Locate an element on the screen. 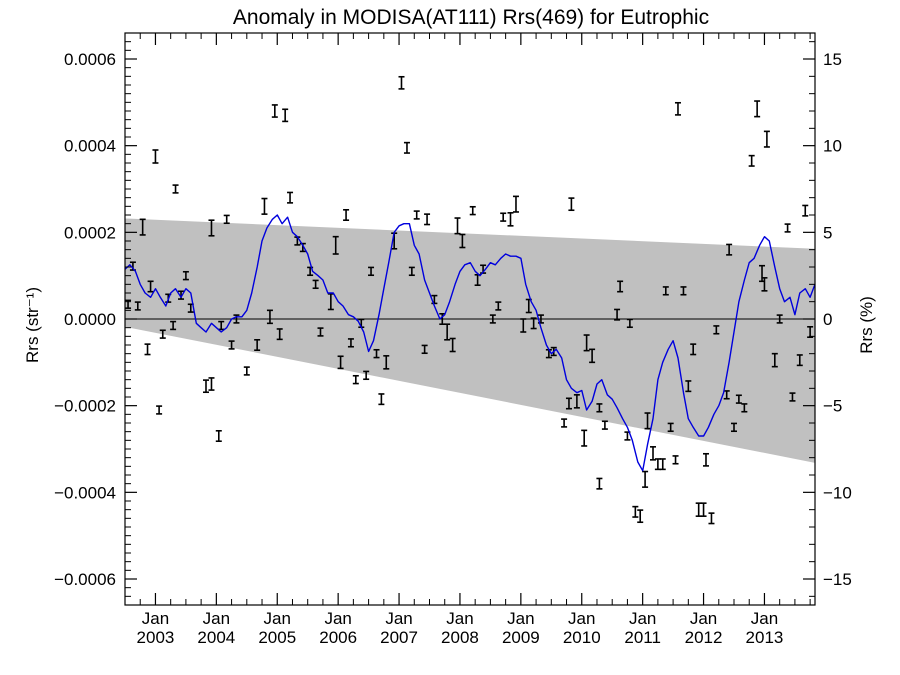  y-tick-label-right: 10 is located at coordinates (832, 146).